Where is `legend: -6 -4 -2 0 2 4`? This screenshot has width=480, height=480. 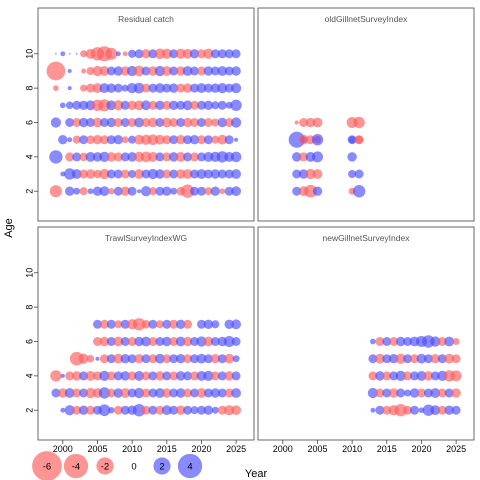
legend: -6 -4 -2 0 2 4 is located at coordinates (117, 465).